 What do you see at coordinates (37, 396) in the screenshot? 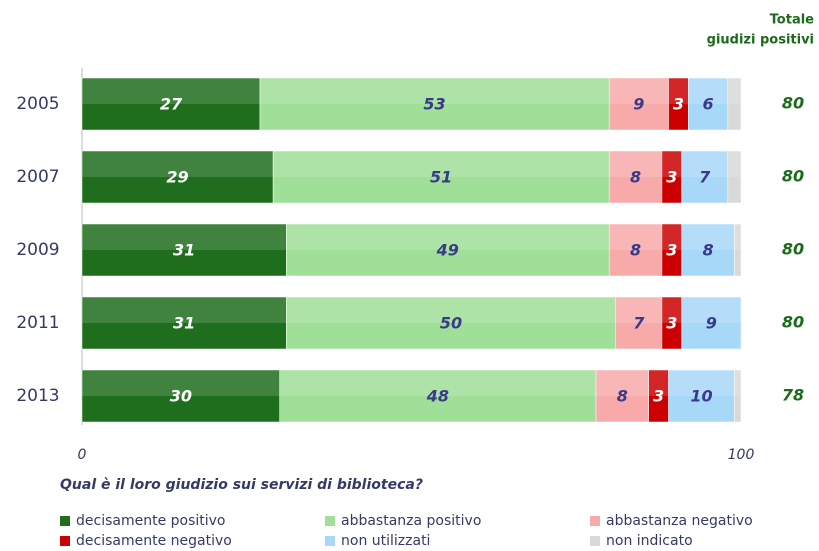
I see `y-tick-label: 2013` at bounding box center [37, 396].